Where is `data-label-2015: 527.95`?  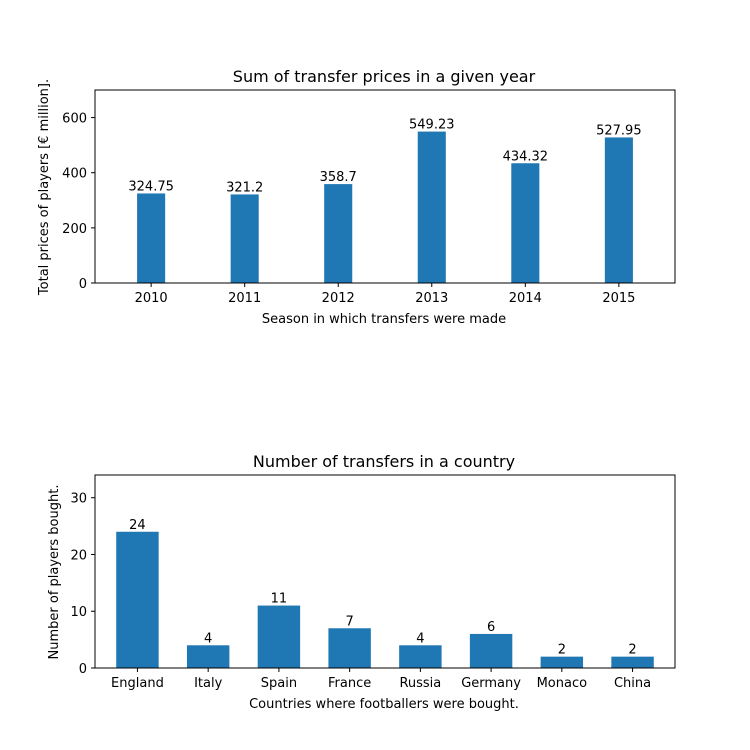 data-label-2015: 527.95 is located at coordinates (619, 130).